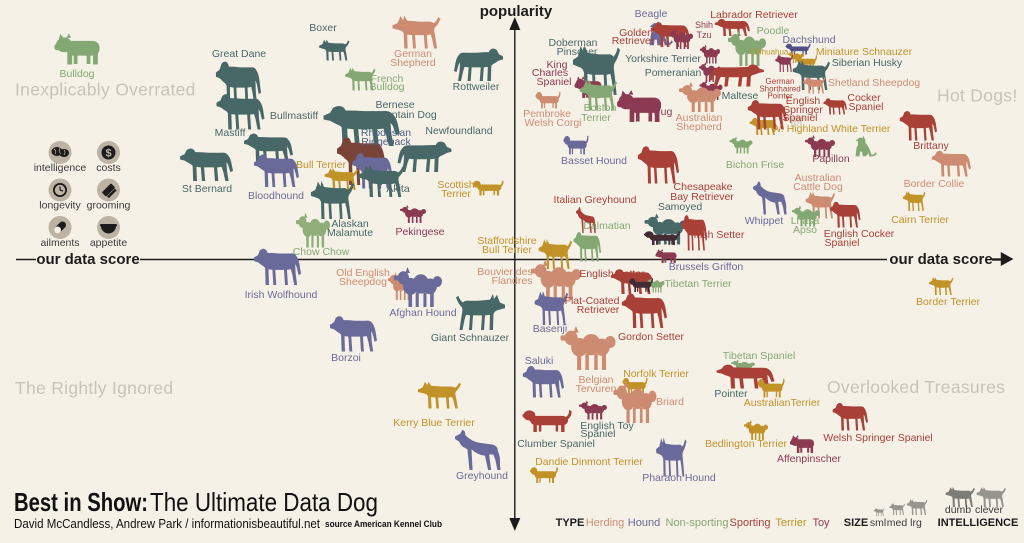 This screenshot has width=1024, height=543. Describe the element at coordinates (482, 476) in the screenshot. I see `svg-text: Greyhound` at that location.